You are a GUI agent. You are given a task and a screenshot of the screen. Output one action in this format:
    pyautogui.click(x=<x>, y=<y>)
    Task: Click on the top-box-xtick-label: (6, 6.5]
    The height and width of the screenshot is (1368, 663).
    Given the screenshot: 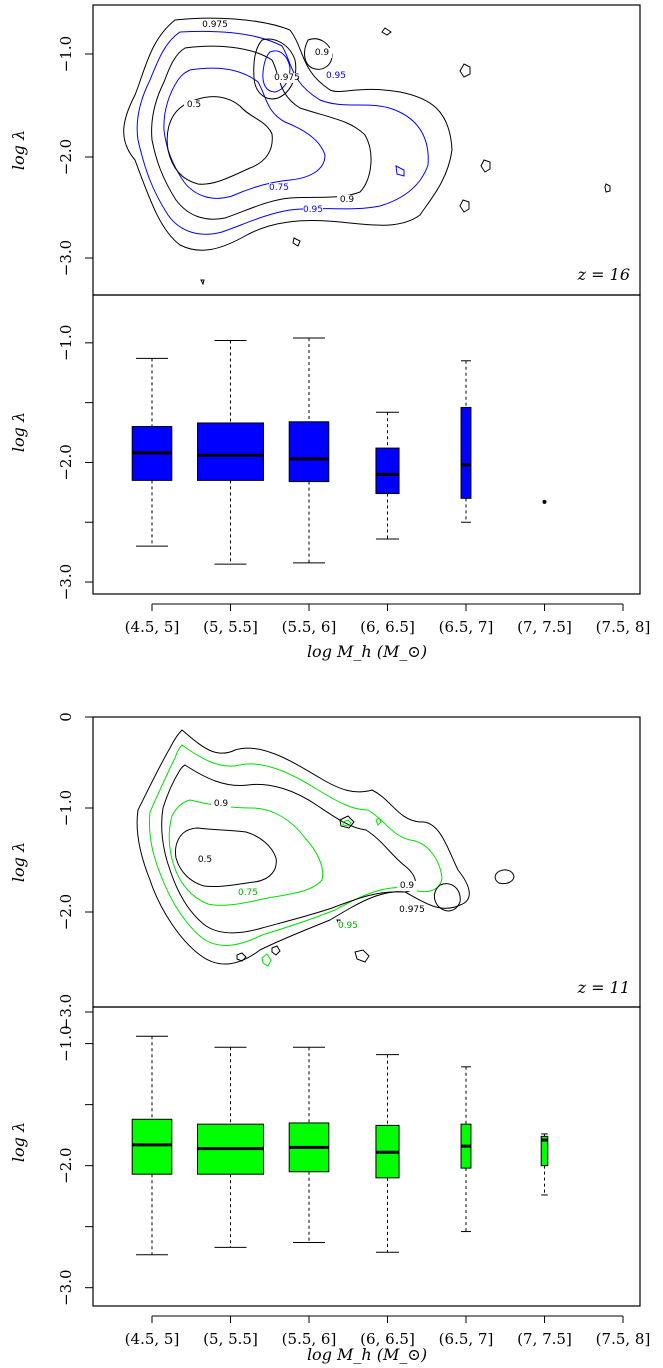 What is the action you would take?
    pyautogui.click(x=387, y=627)
    